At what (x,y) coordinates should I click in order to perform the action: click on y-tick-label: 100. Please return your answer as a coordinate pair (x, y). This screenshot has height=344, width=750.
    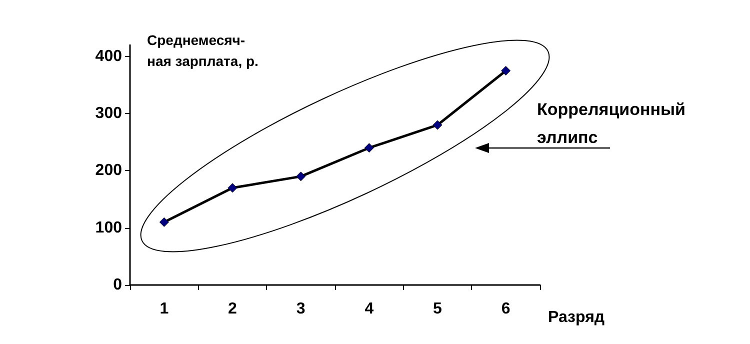
    Looking at the image, I should click on (108, 227).